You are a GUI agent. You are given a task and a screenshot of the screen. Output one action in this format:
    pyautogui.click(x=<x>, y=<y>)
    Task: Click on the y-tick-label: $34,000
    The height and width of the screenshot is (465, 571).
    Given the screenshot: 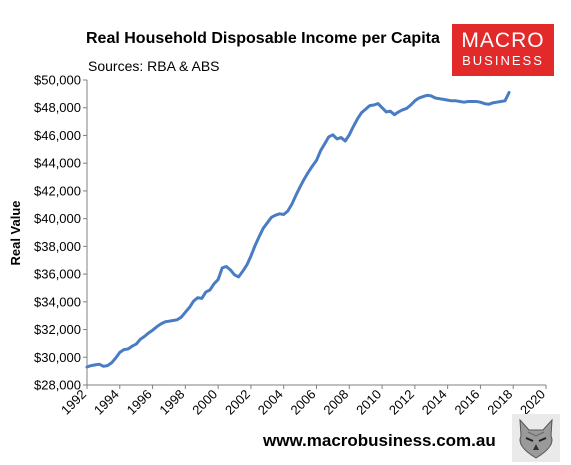 What is the action you would take?
    pyautogui.click(x=57, y=301)
    